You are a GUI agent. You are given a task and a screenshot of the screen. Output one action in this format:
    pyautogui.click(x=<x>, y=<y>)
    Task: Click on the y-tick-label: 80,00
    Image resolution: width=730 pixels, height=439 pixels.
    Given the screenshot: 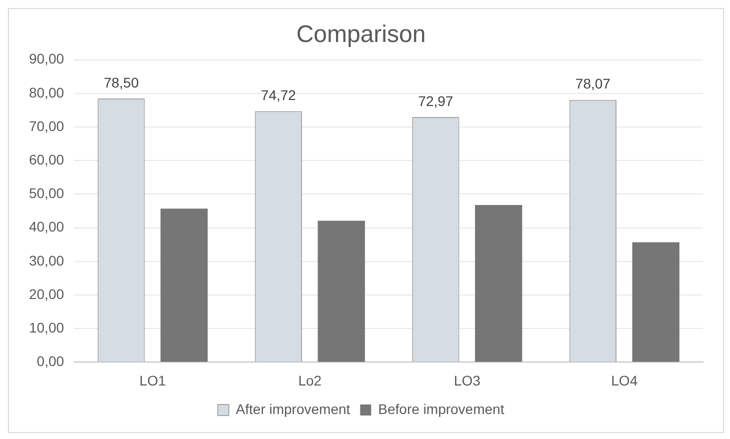 What is the action you would take?
    pyautogui.click(x=46, y=92)
    